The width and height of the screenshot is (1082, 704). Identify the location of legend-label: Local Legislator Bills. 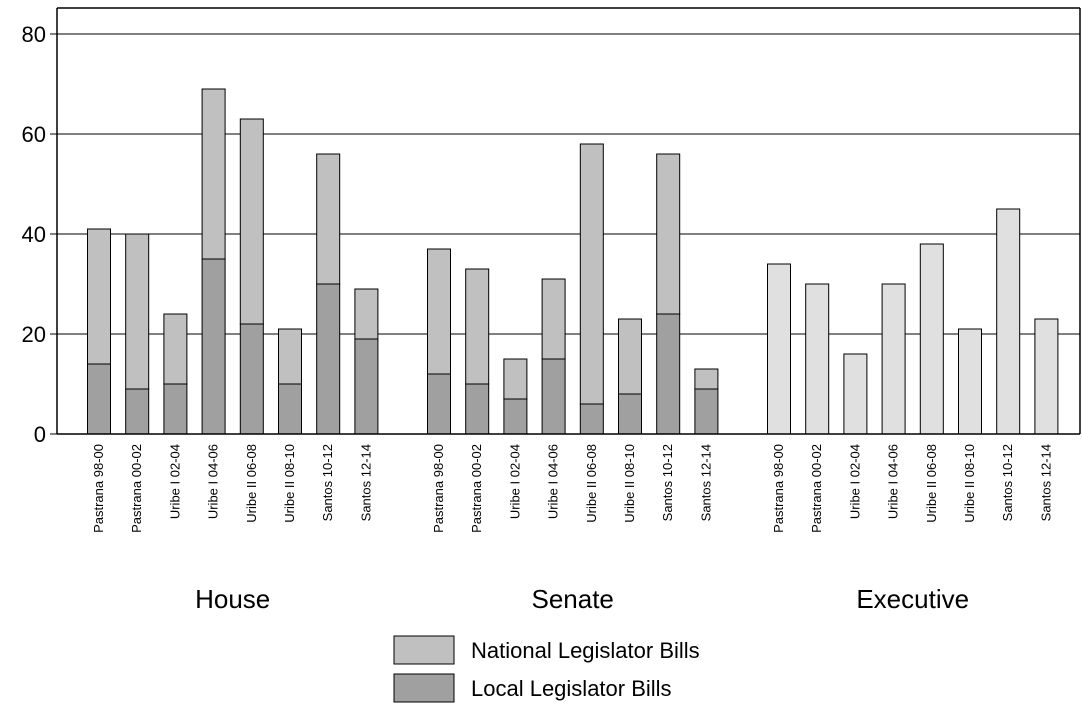
(571, 688).